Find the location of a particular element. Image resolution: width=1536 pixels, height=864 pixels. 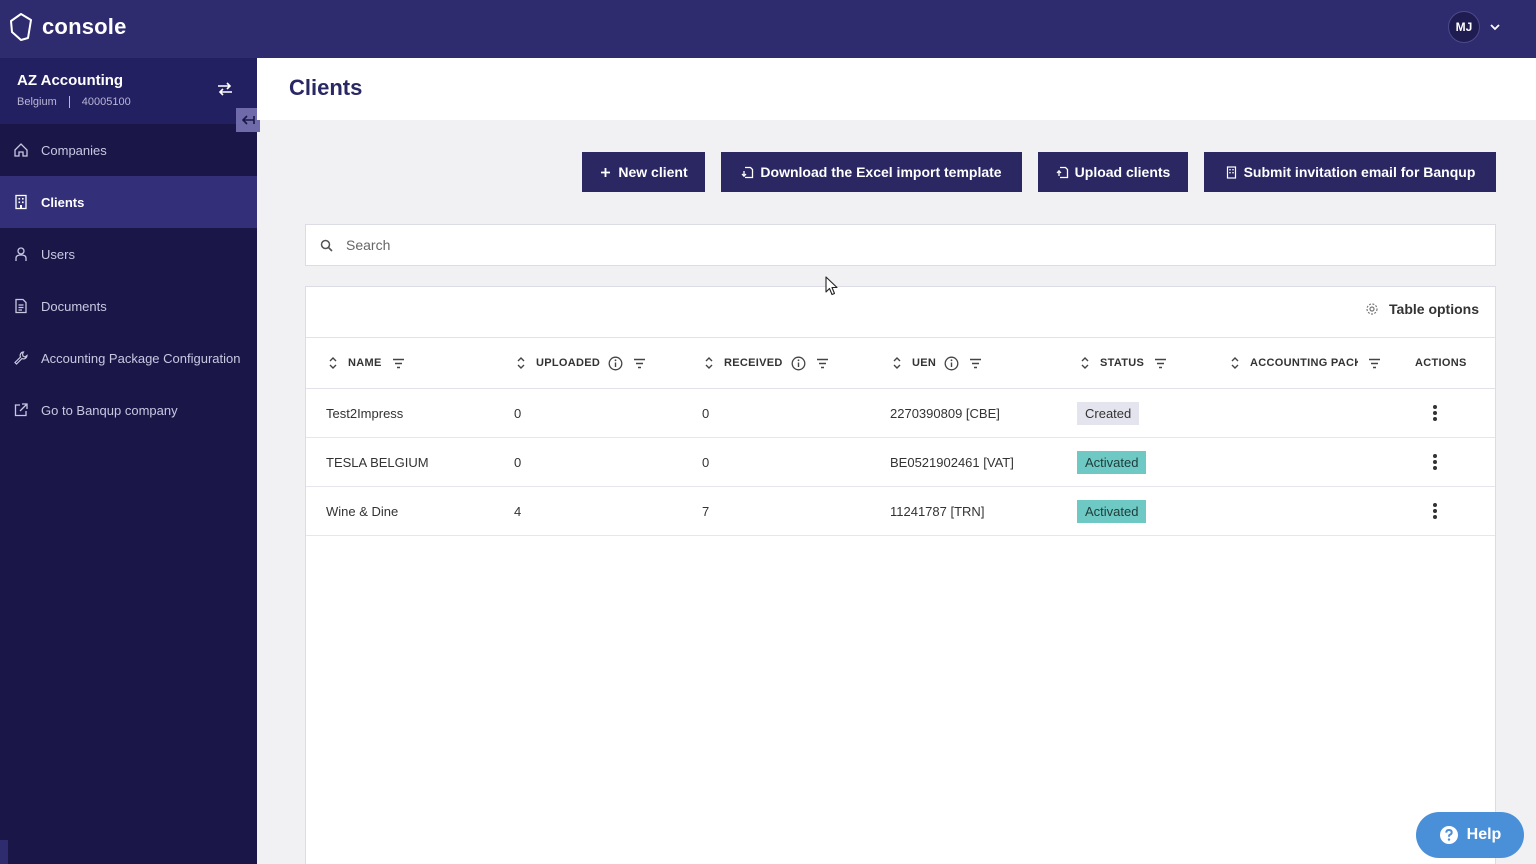

document-icon is located at coordinates (21, 306).